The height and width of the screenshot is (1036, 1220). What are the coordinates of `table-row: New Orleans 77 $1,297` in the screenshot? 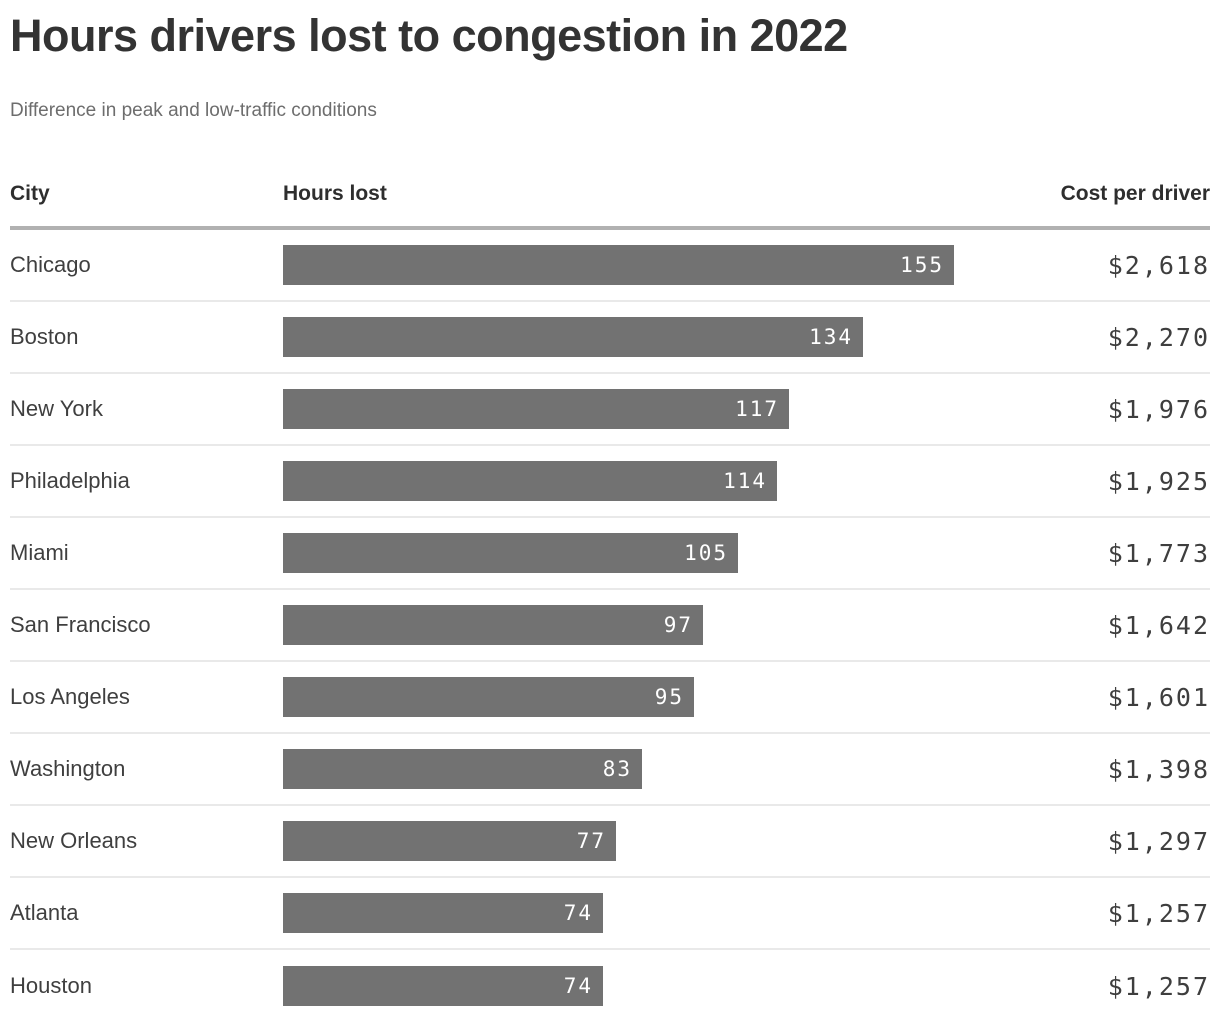 It's located at (610, 842).